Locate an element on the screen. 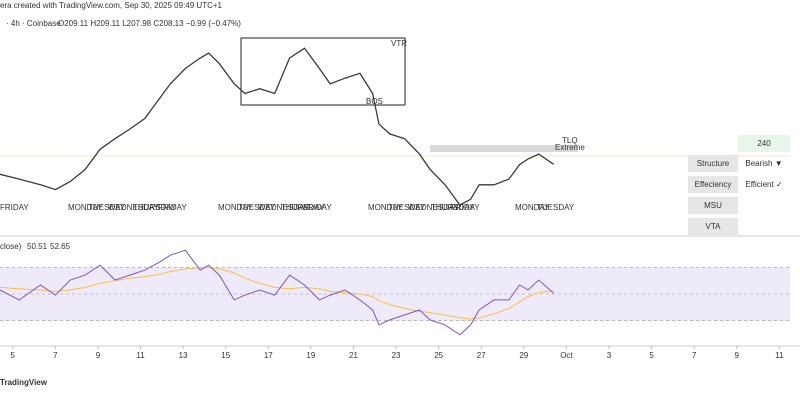 The image size is (800, 400). panel-name: VTA is located at coordinates (714, 226).